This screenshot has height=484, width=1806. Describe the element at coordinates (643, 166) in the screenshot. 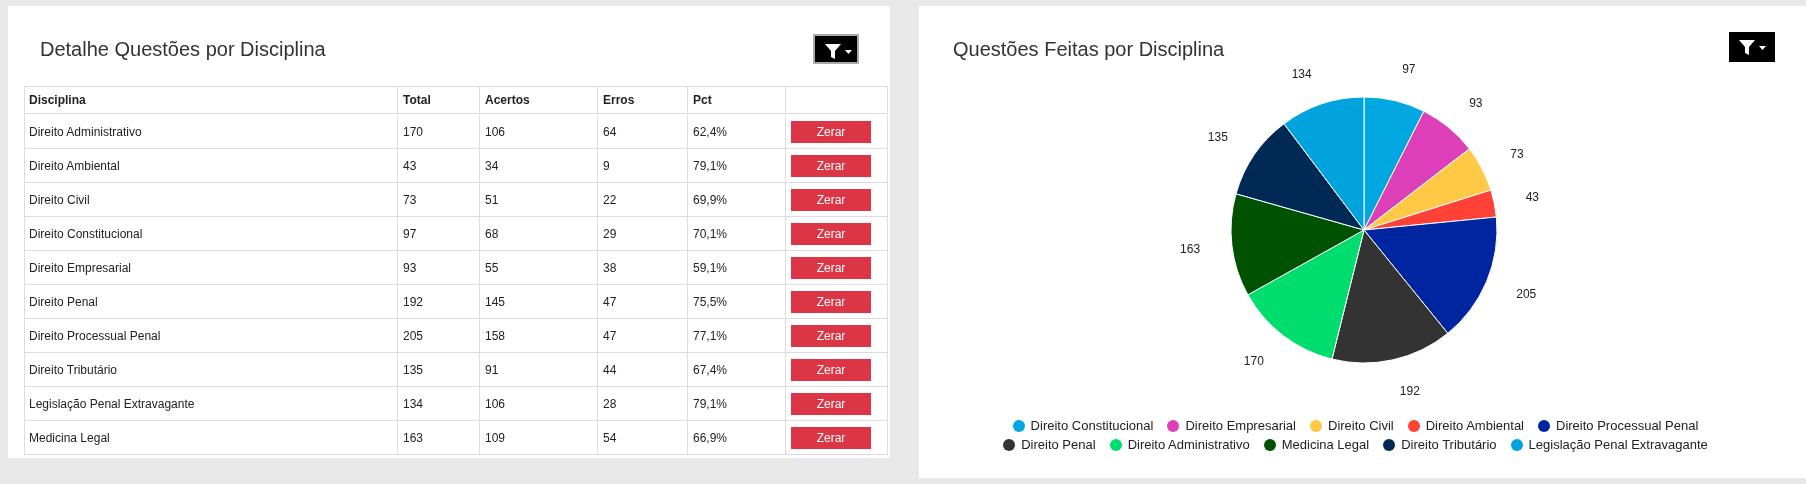

I see `data-label: 9` at that location.